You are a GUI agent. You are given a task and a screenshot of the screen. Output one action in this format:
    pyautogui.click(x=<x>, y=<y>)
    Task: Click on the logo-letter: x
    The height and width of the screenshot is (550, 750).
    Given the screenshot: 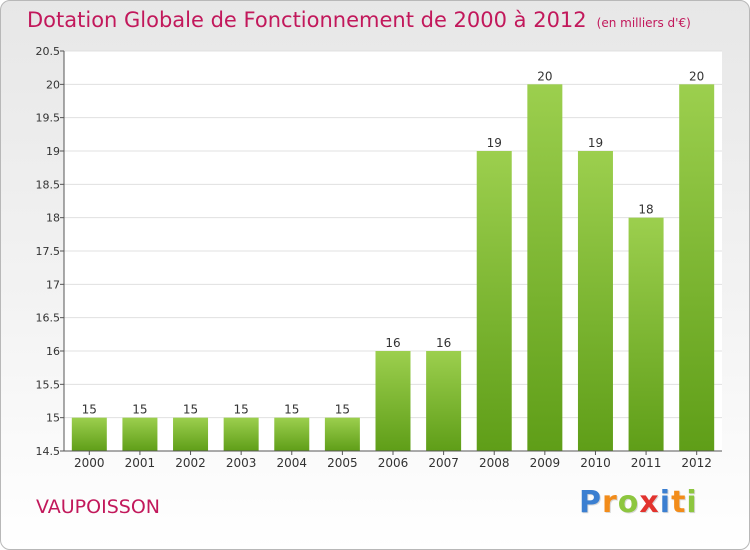 What is the action you would take?
    pyautogui.click(x=649, y=502)
    